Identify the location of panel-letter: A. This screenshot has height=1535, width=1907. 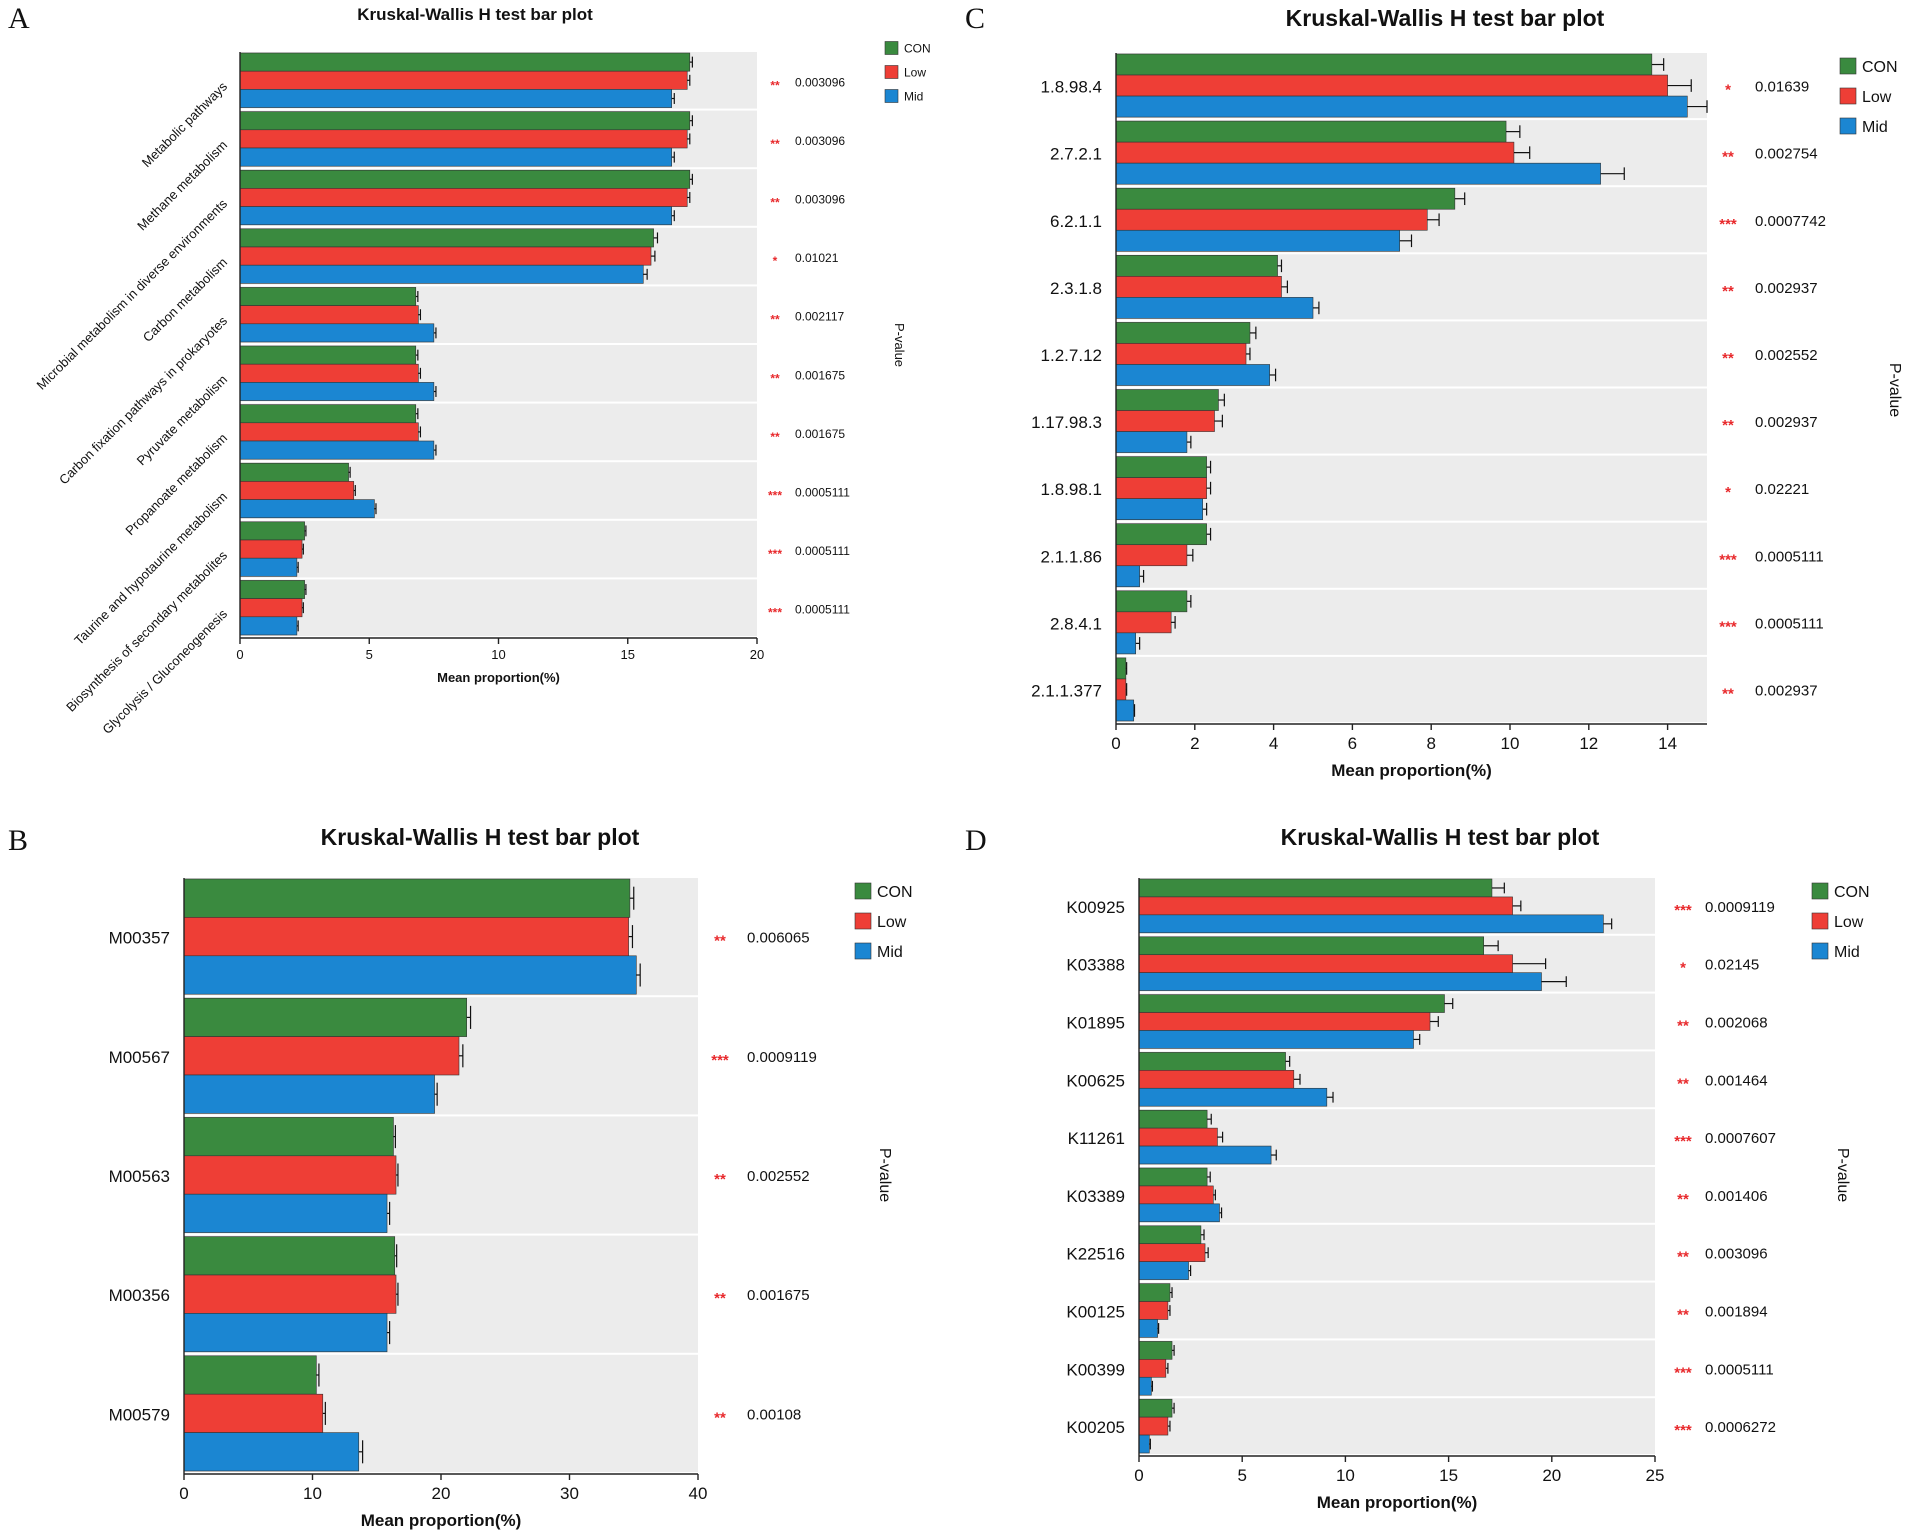
(19, 18).